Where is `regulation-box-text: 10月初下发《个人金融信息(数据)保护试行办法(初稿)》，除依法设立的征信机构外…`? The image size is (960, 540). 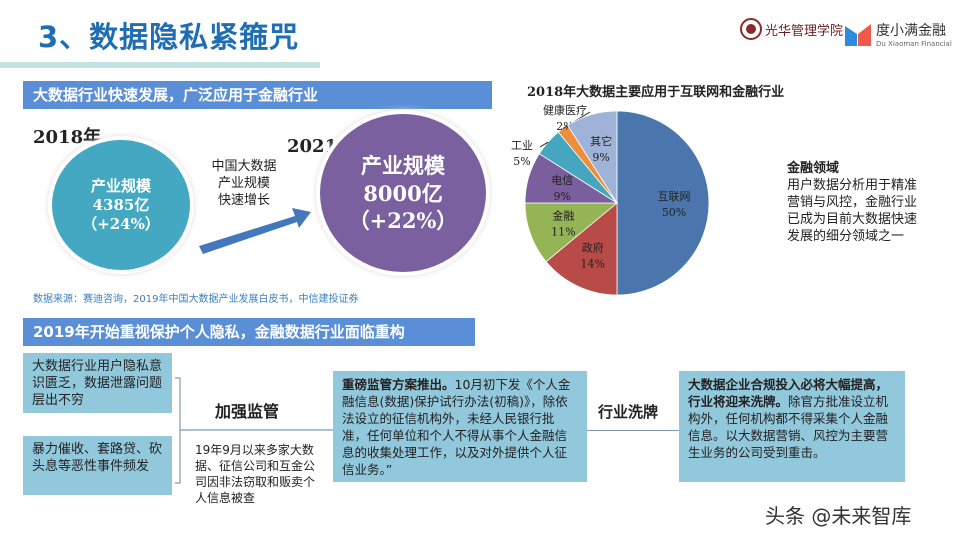 regulation-box-text: 10月初下发《个人金融信息(数据)保护试行办法(初稿)》，除依法设立的征信机构外… is located at coordinates (456, 427).